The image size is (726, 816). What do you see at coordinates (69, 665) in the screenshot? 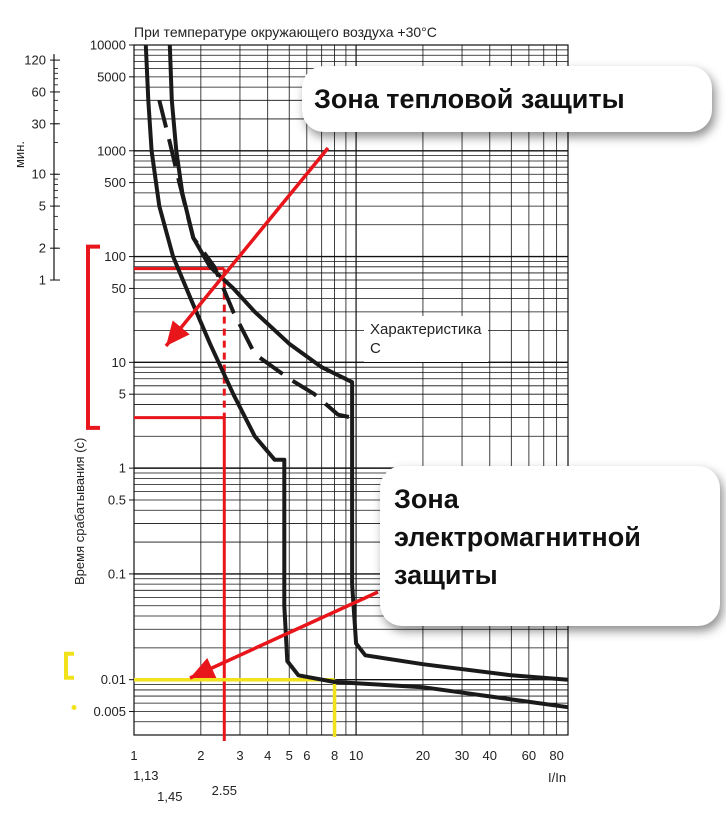
I see `yellow-bracket` at bounding box center [69, 665].